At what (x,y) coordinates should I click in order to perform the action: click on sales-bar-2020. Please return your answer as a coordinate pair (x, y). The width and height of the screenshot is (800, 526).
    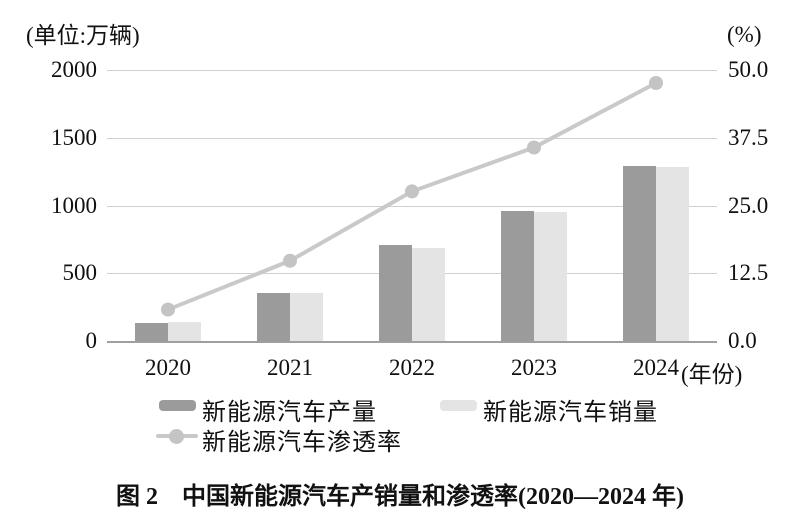
    Looking at the image, I should click on (184, 331).